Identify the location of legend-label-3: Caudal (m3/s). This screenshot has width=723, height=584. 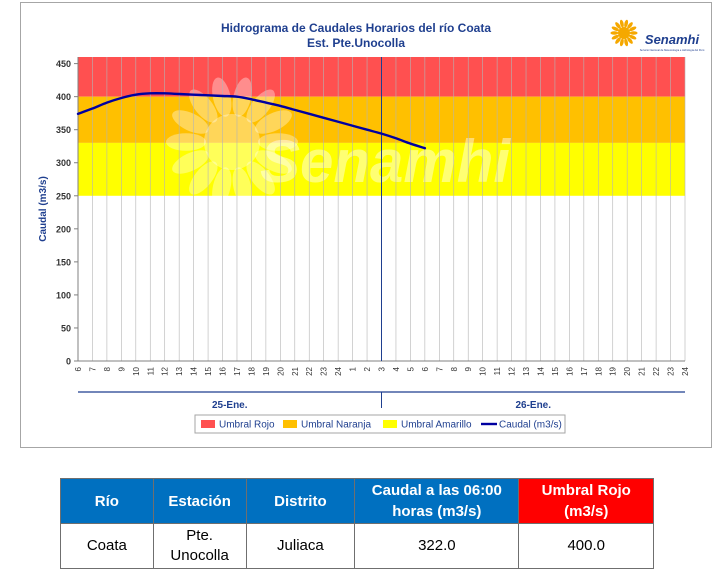
(530, 425).